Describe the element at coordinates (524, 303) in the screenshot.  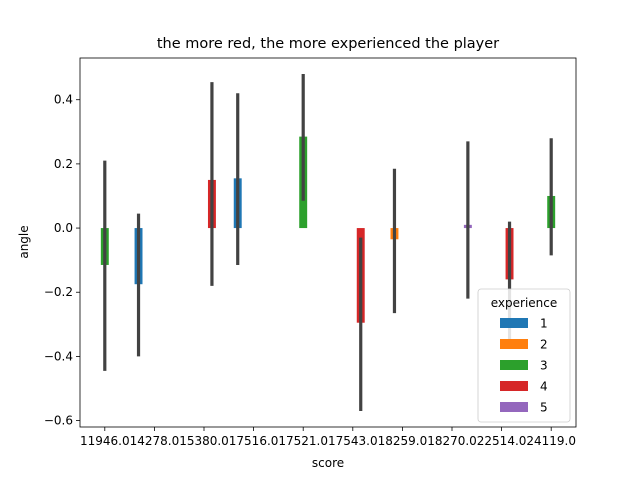
I see `legend-title: experience` at that location.